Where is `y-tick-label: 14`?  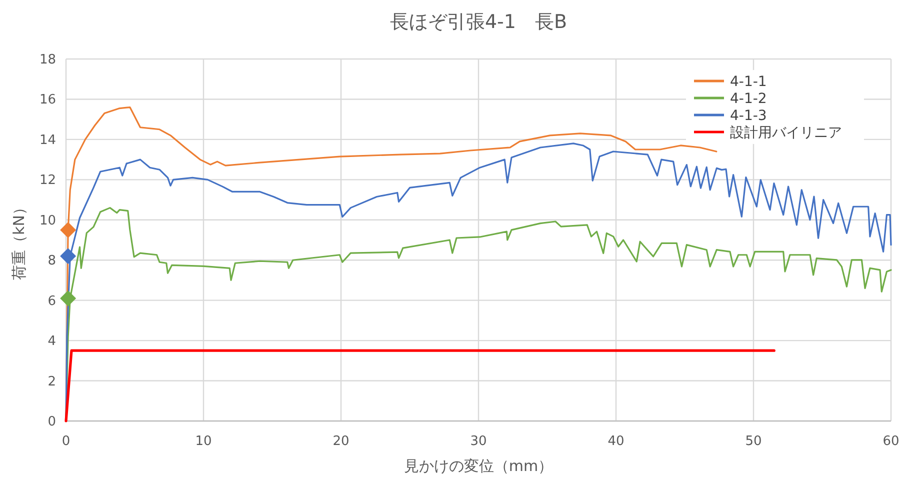
y-tick-label: 14 is located at coordinates (47, 140).